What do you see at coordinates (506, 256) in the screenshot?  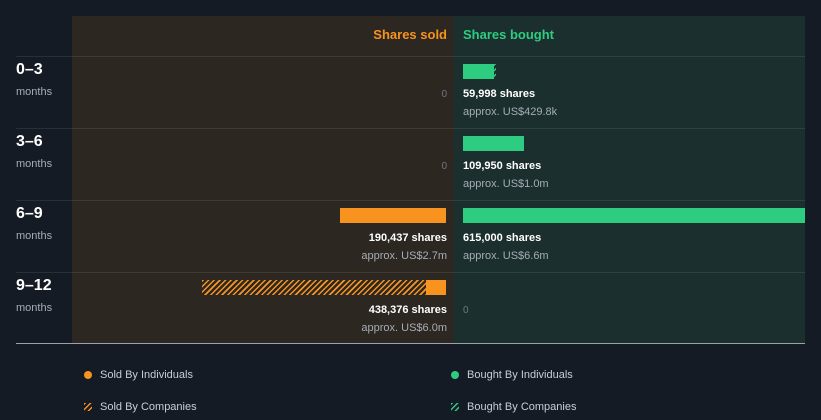 I see `bought-approx-text: approx. US$6.6m` at bounding box center [506, 256].